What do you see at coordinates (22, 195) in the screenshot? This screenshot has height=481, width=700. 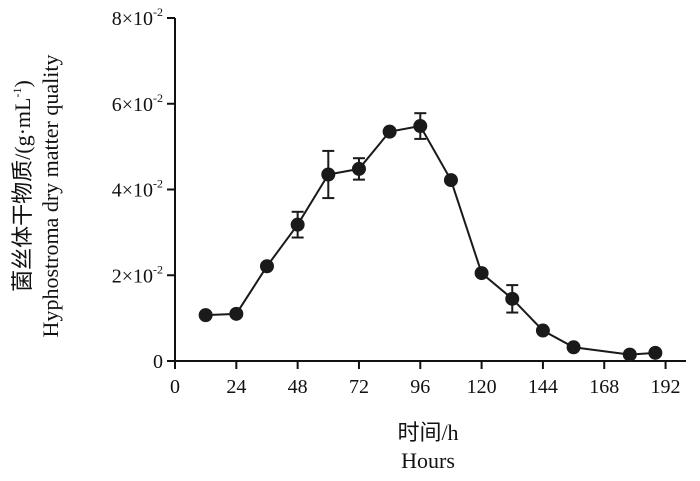 I see `y-axis-label-cn-main: 菌丝体干物质/(g·mL` at bounding box center [22, 195].